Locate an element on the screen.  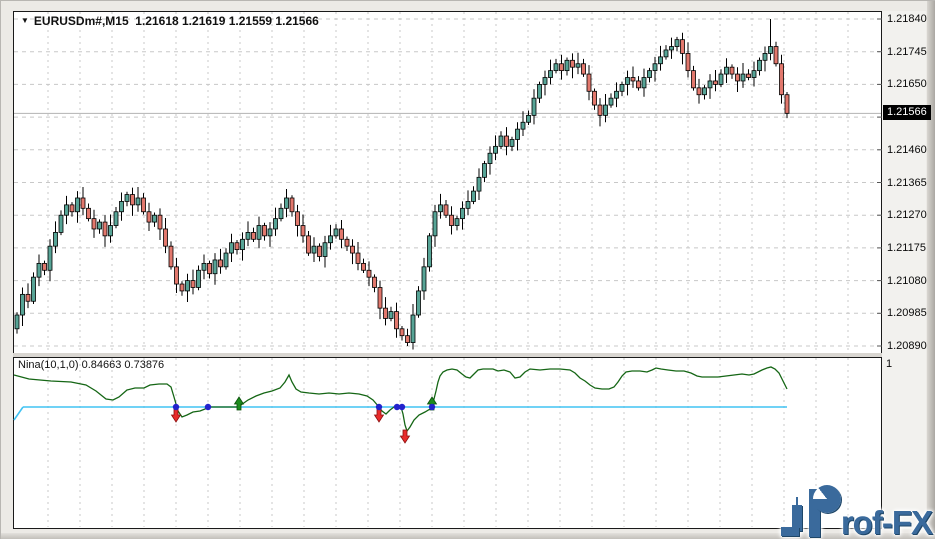
chart-menu-triangle-icon: ▼ is located at coordinates (25, 20).